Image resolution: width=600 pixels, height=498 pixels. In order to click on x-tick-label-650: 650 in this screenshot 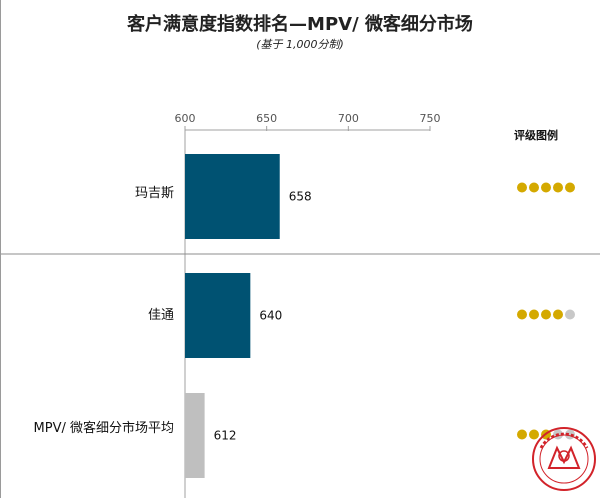, I will do `click(266, 118)`.